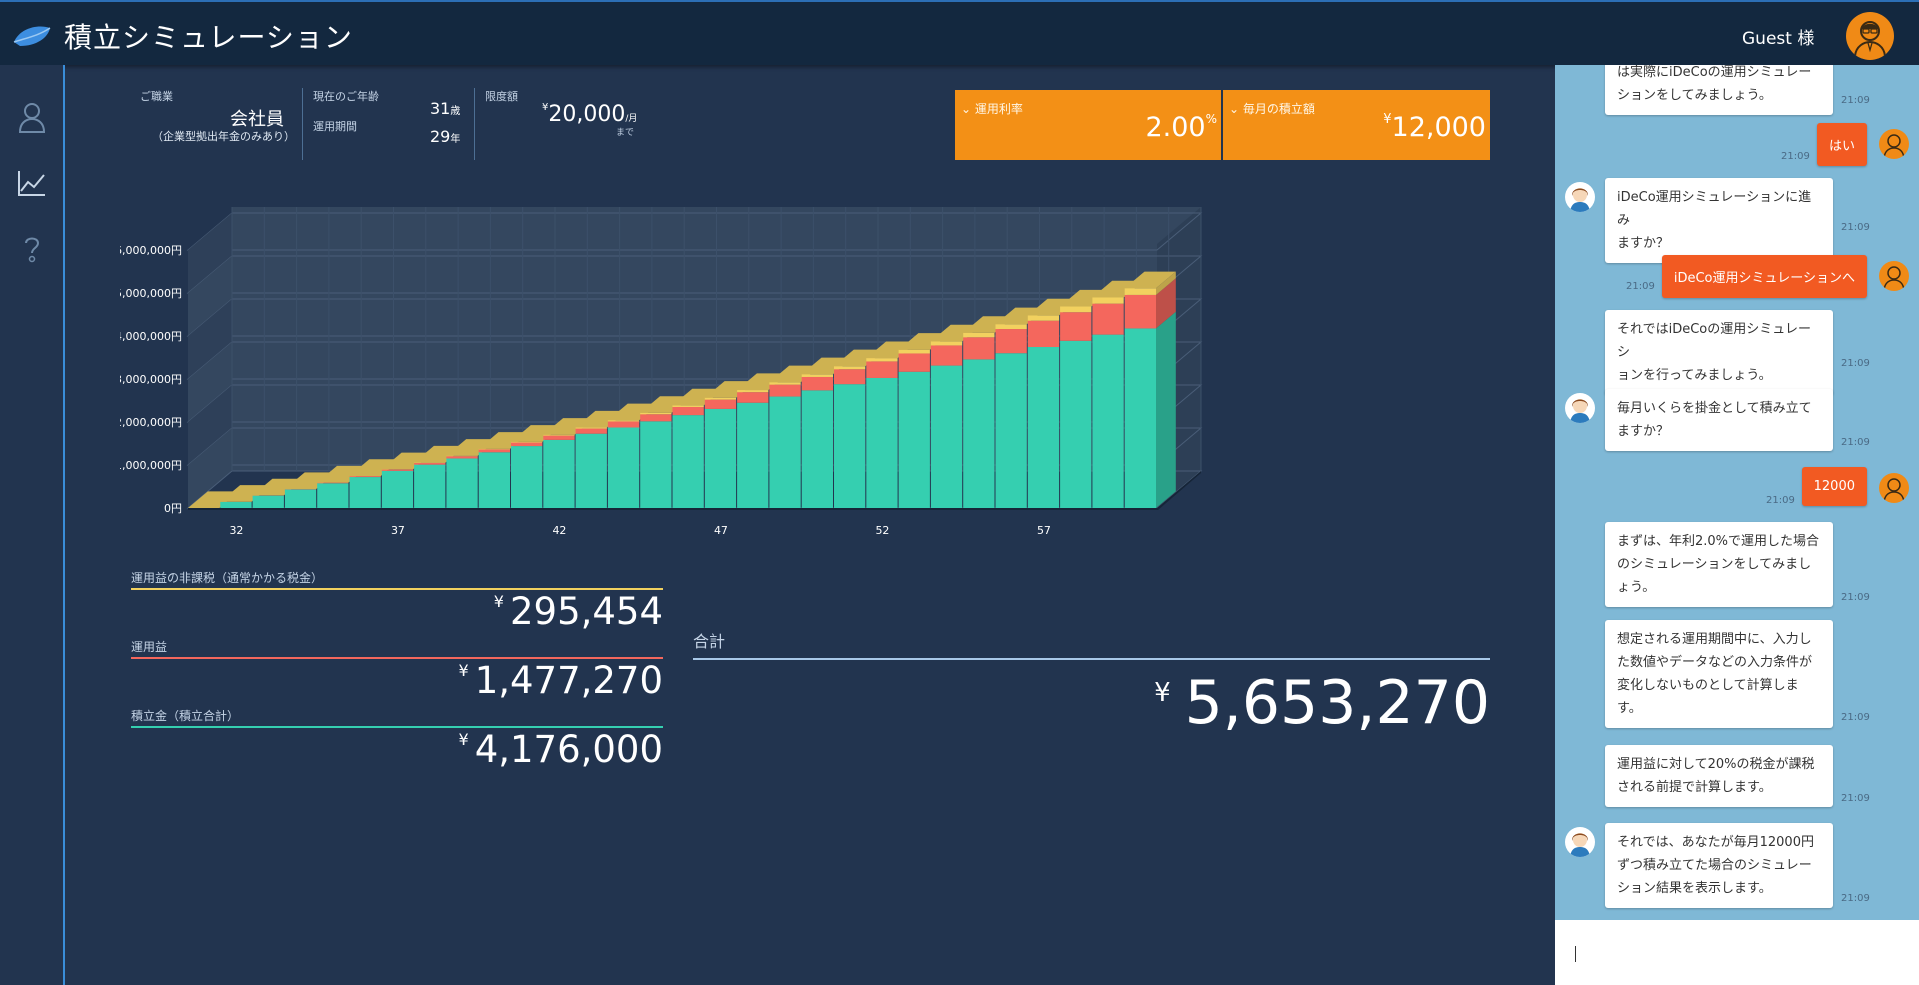  I want to click on rate-label: ⌄ 運用利率, so click(992, 109).